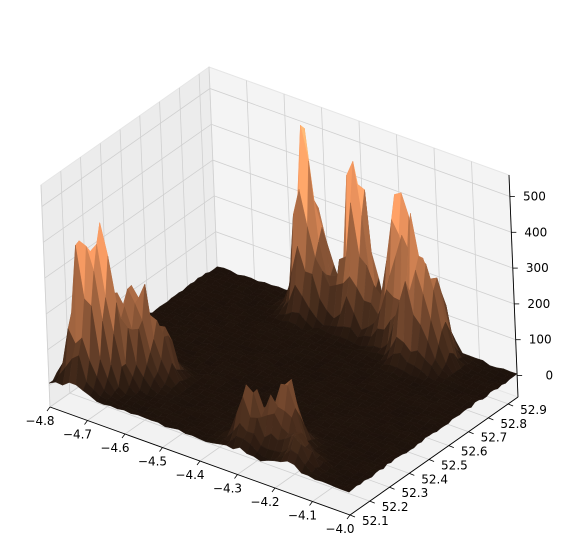  Describe the element at coordinates (537, 268) in the screenshot. I see `z-tick-label: 300` at that location.